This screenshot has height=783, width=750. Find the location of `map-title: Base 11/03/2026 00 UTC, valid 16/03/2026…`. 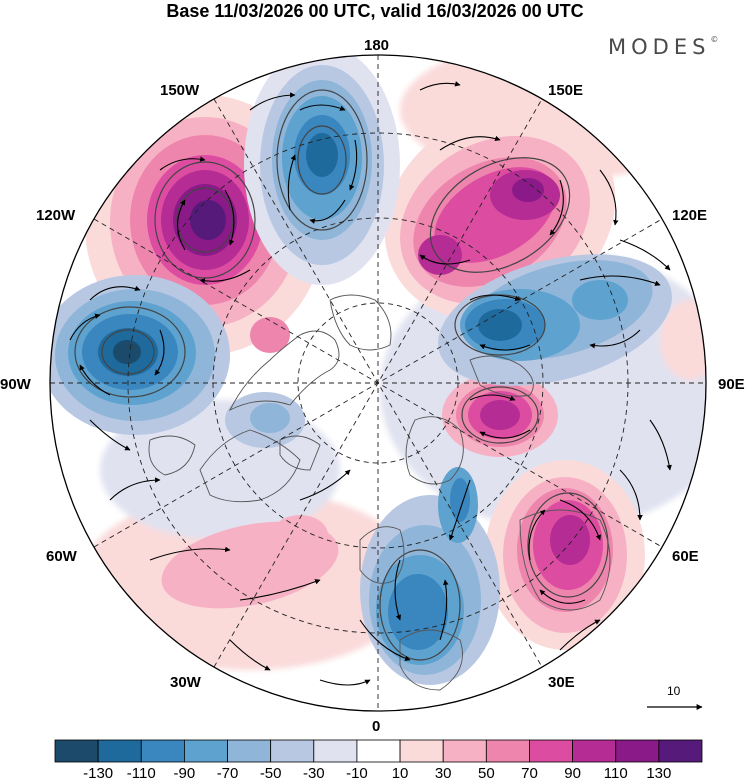

map-title: Base 11/03/2026 00 UTC, valid 16/03/2026… is located at coordinates (375, 11).